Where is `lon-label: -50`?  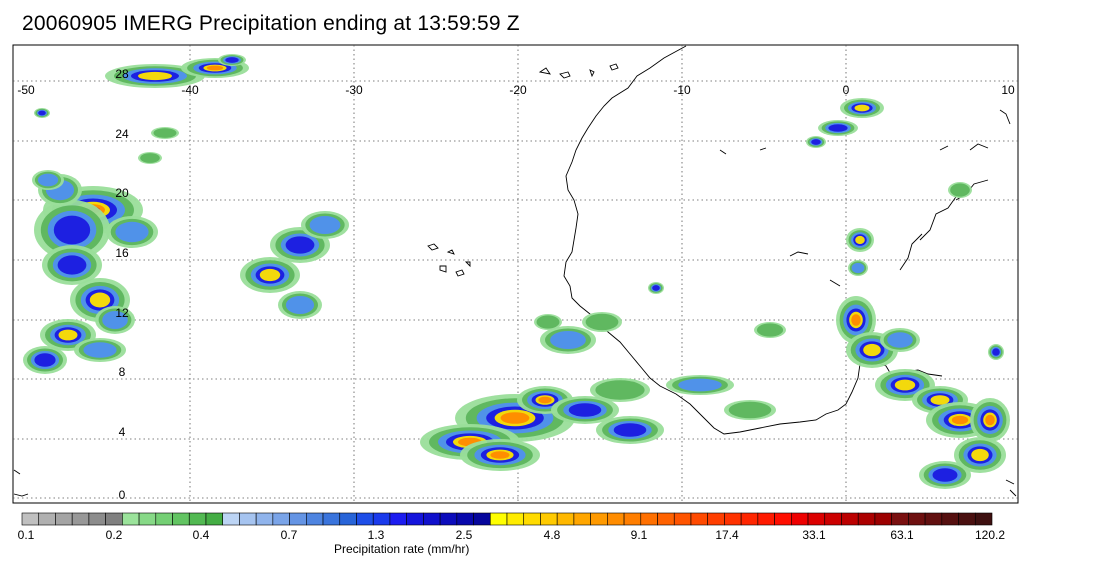
lon-label: -50 is located at coordinates (26, 90).